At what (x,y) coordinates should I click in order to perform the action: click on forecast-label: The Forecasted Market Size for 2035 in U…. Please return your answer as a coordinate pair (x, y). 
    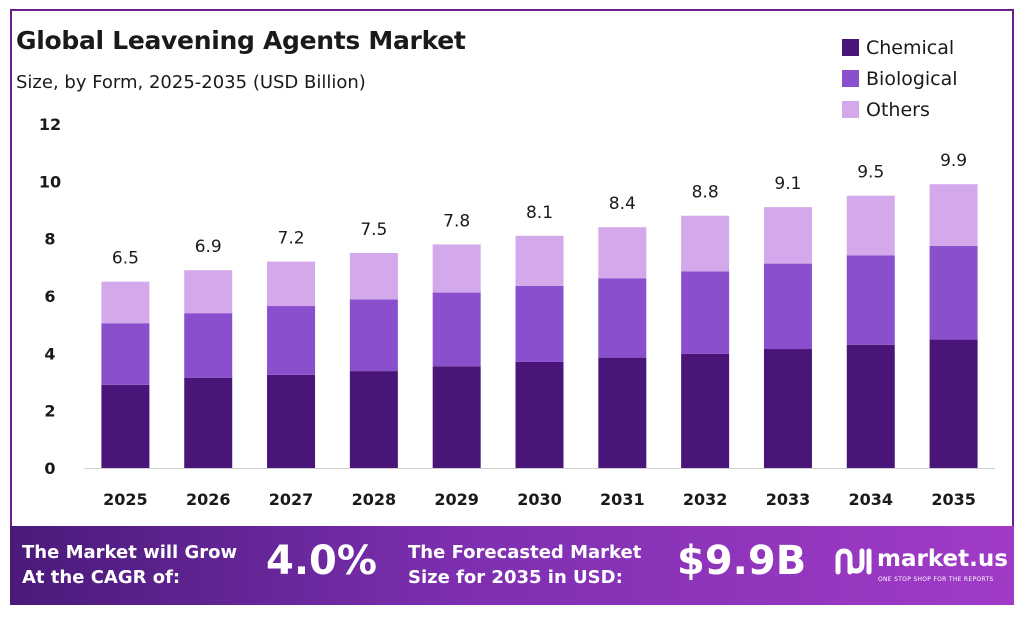
    Looking at the image, I should click on (524, 565).